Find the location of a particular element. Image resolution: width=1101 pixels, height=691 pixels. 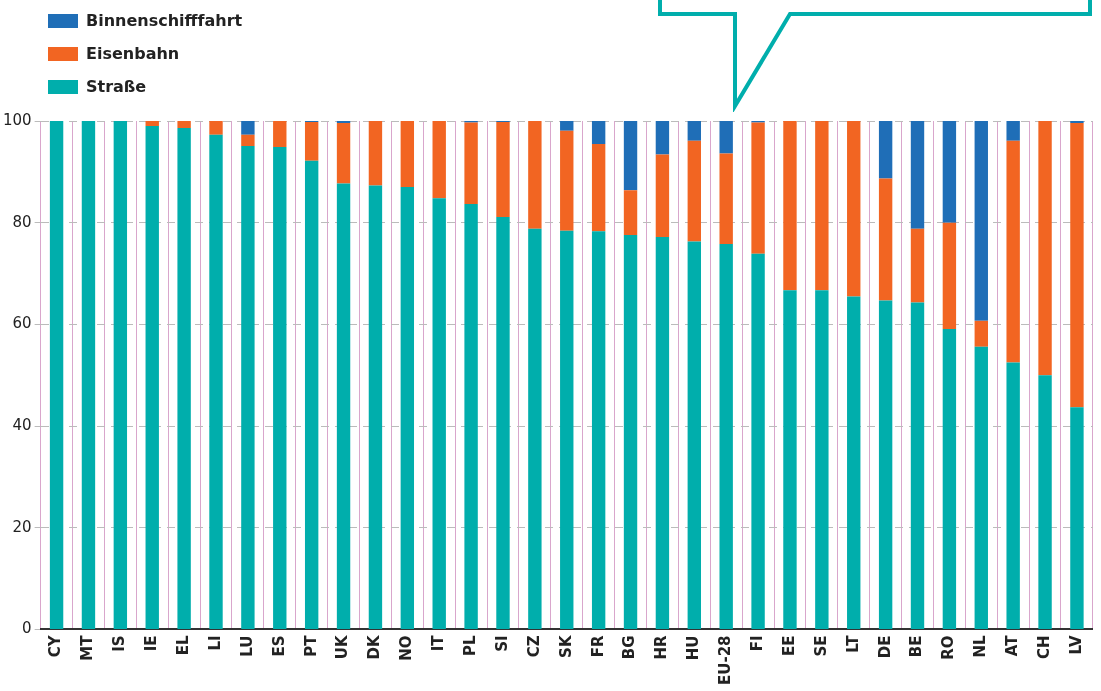

x-tick-label: SE is located at coordinates (820, 646).